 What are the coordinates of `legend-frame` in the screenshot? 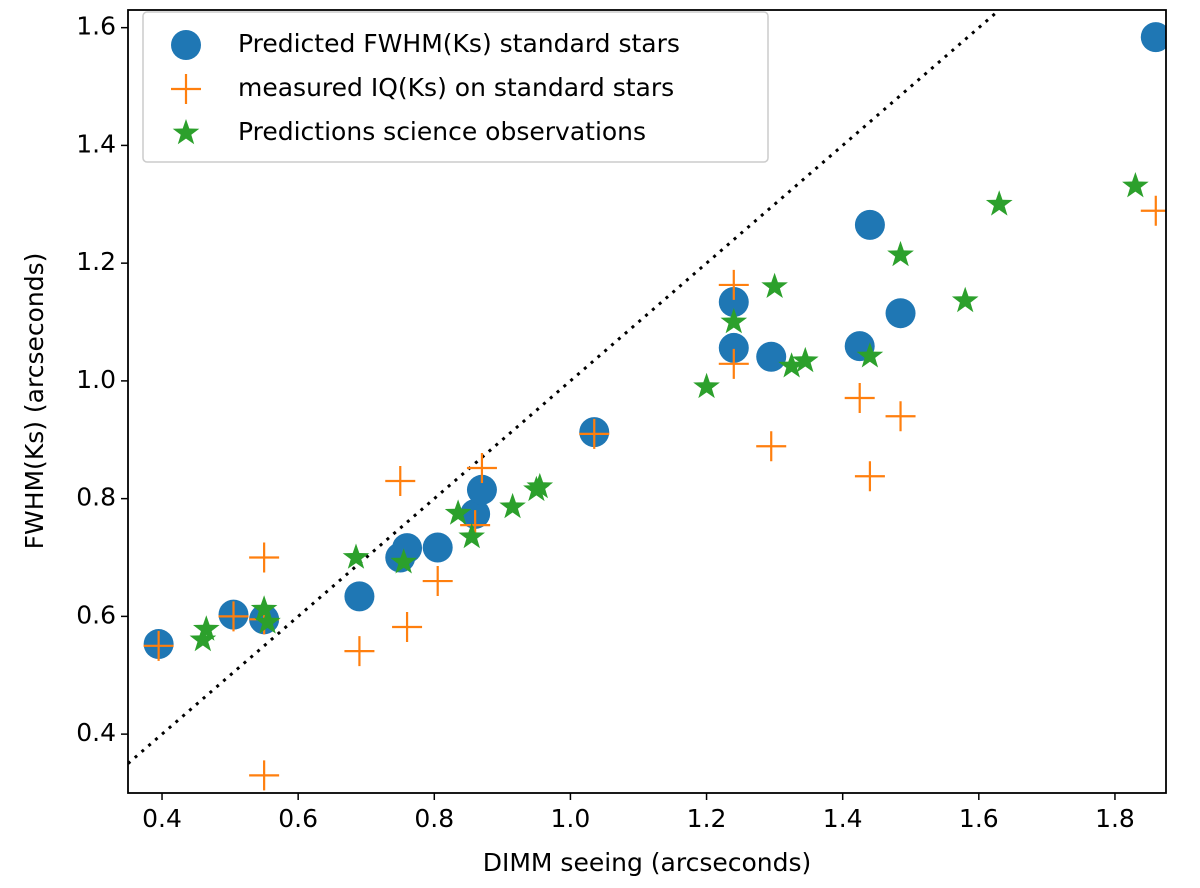 It's located at (455, 87).